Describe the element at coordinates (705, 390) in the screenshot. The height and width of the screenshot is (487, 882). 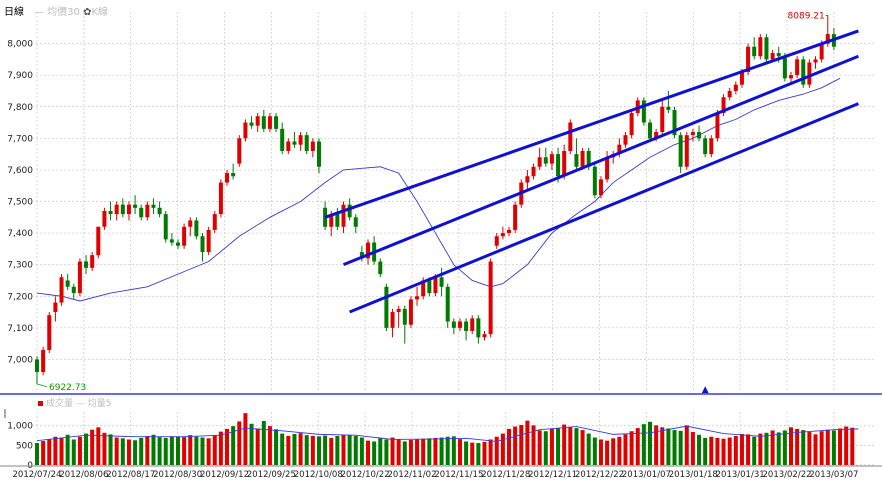
I see `event-marker-icon: ▲` at that location.